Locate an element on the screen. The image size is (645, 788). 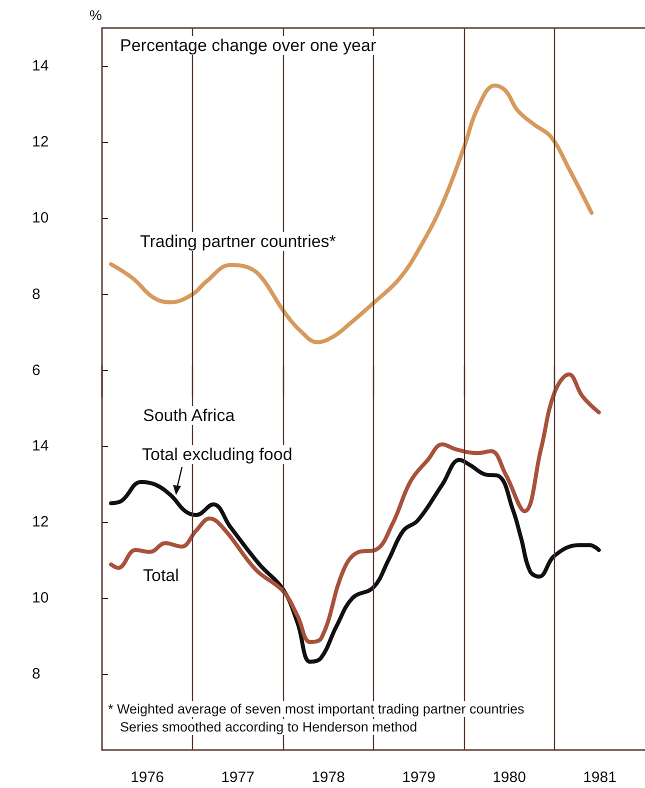
x-tick-label: 1980 is located at coordinates (509, 777).